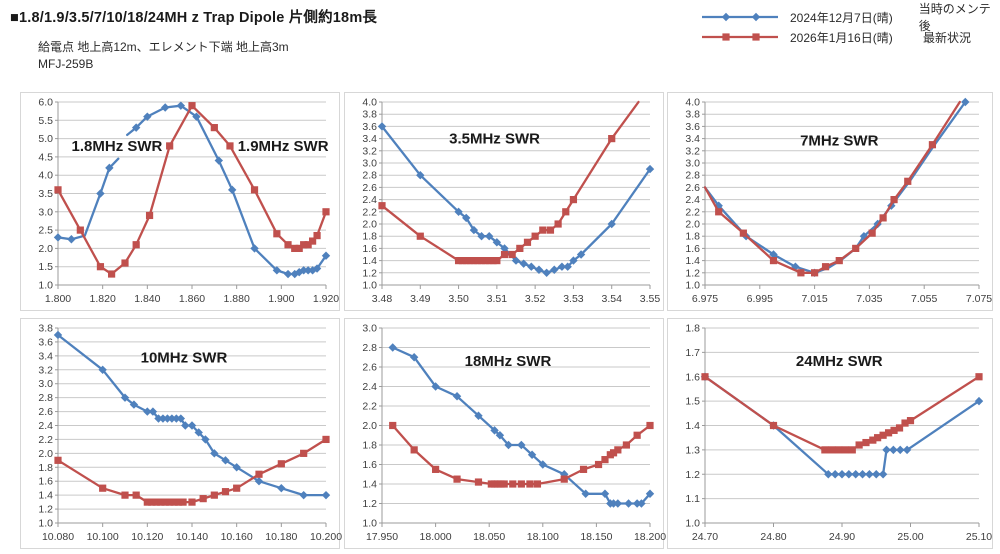  I want to click on x-tick-label: 25.10, so click(979, 537).